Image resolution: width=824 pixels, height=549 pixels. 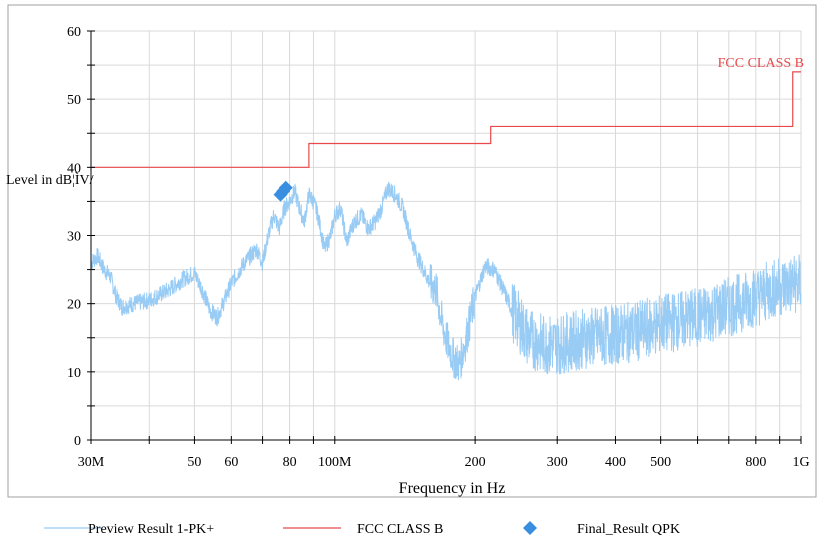 What do you see at coordinates (151, 529) in the screenshot?
I see `legend-label: Preview Result 1-PK+` at bounding box center [151, 529].